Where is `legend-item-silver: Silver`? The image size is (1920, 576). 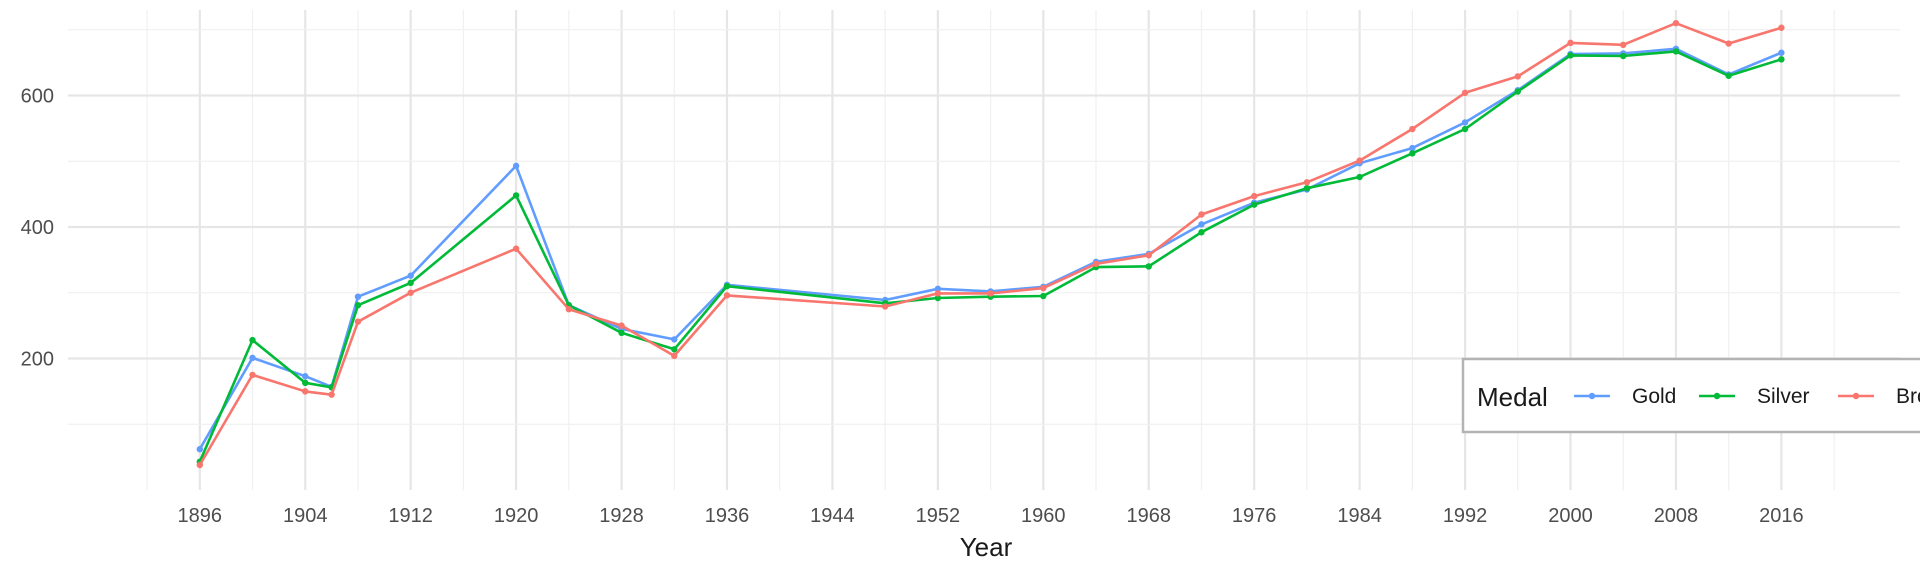
legend-item-silver: Silver is located at coordinates (1754, 396).